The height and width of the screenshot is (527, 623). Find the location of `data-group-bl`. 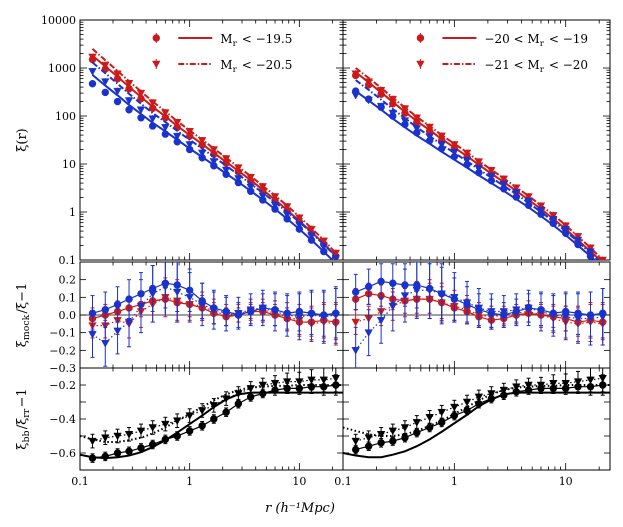

data-group-bl is located at coordinates (211, 415).